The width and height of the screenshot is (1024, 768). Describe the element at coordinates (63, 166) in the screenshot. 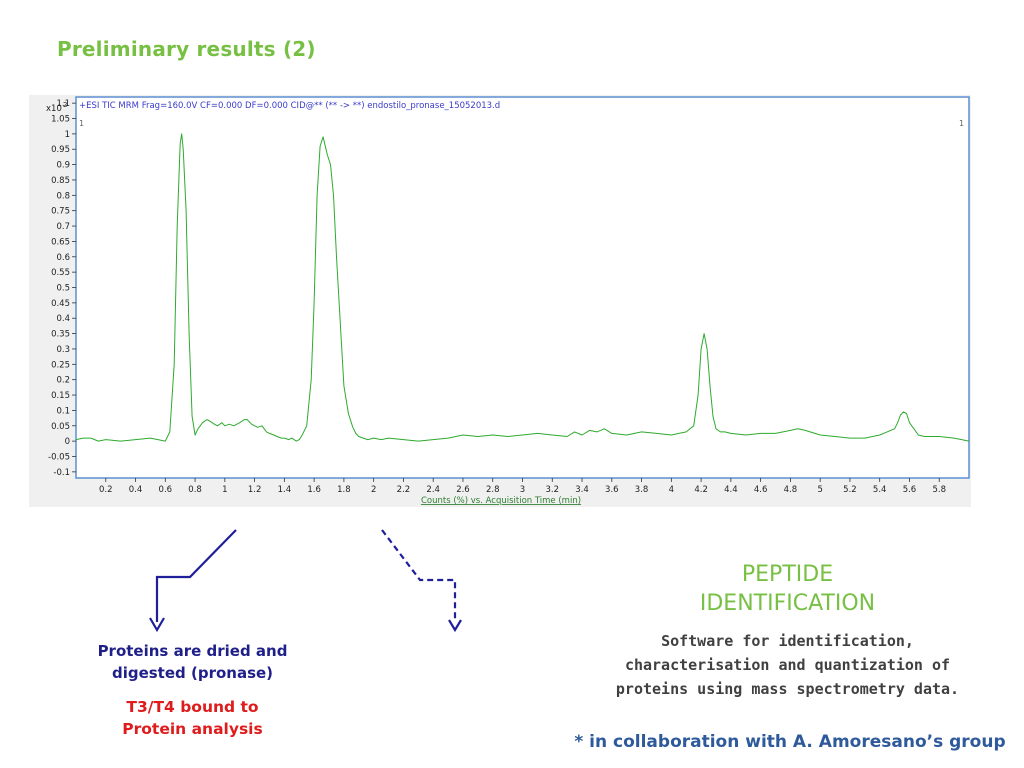

I see `y-tick-label-4: 0.9` at that location.